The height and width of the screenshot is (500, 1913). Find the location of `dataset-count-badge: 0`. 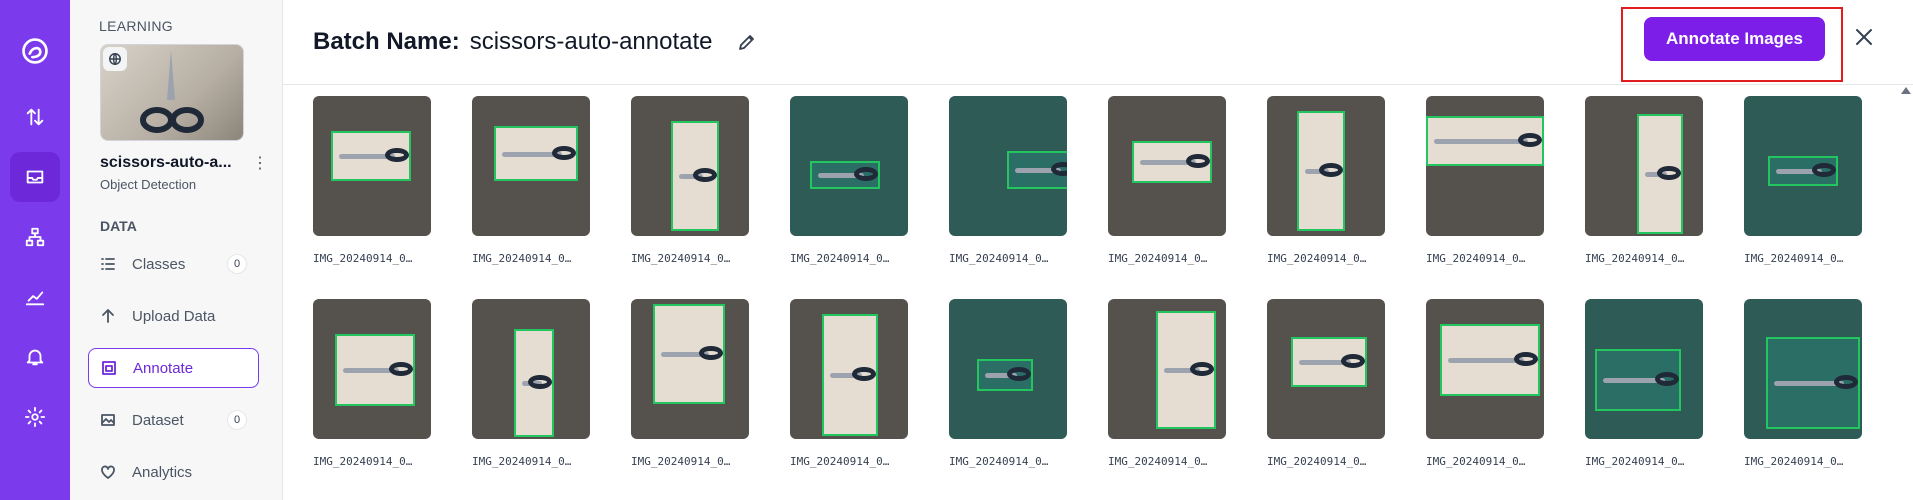

dataset-count-badge: 0 is located at coordinates (237, 420).